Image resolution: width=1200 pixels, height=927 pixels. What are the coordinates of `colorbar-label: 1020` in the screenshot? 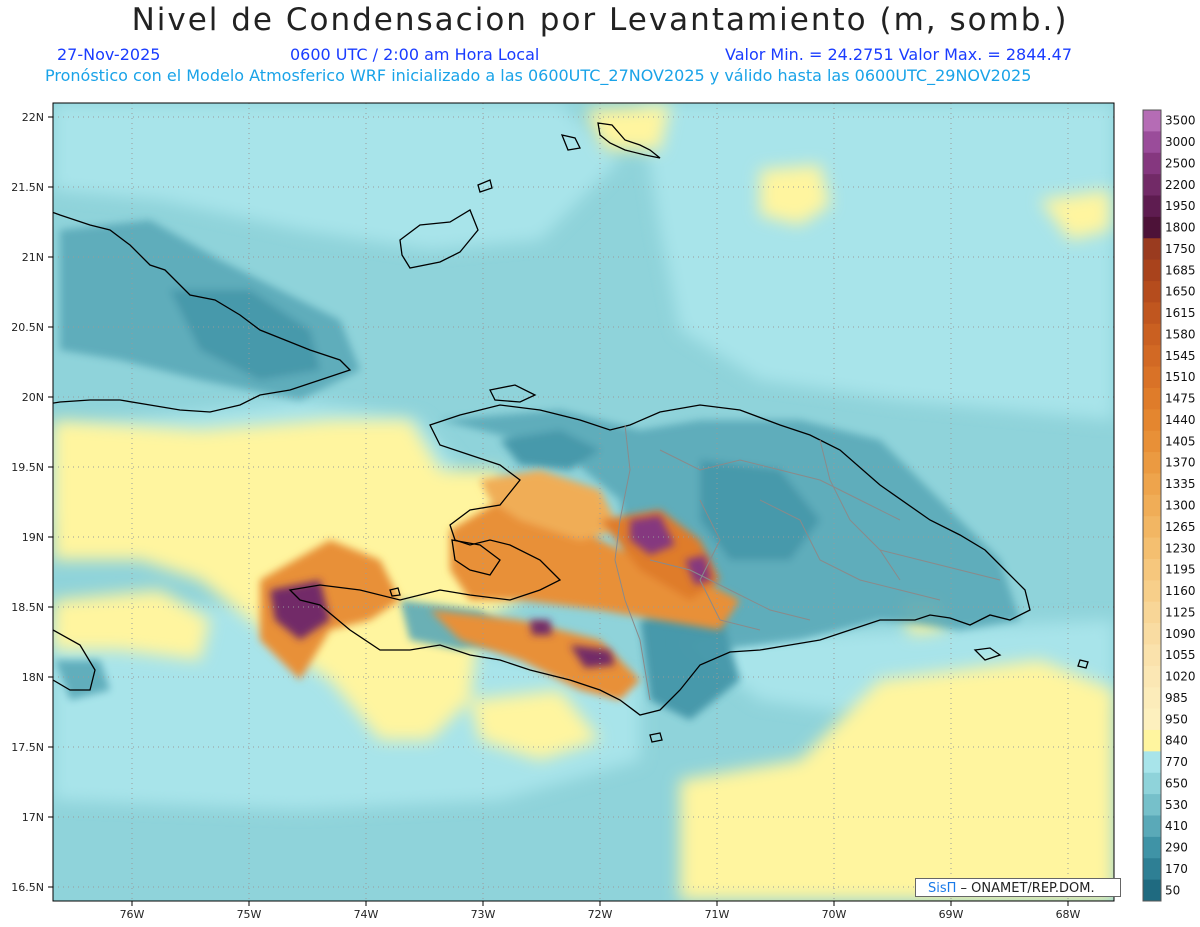 It's located at (1180, 677).